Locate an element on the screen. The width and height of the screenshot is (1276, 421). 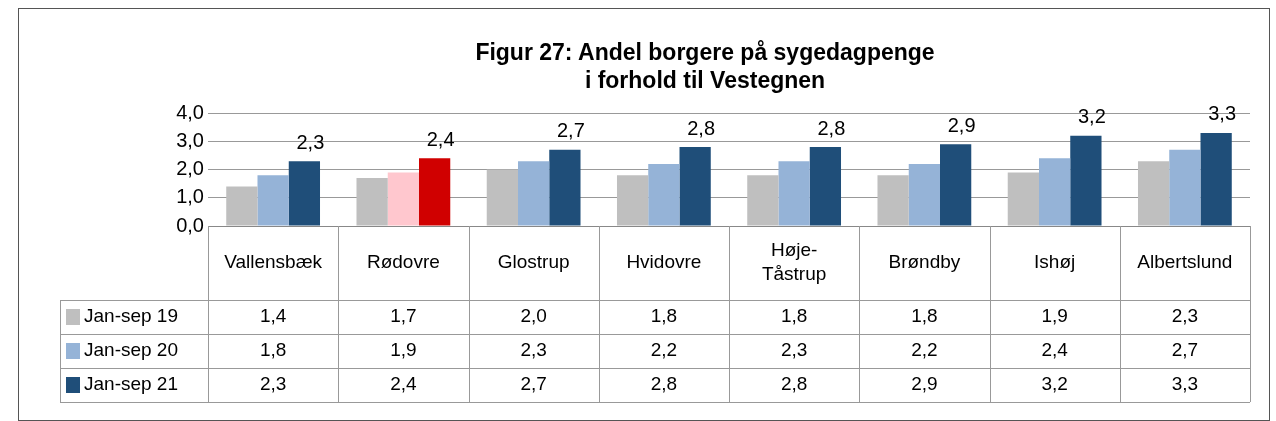
x-tick-label: Hvidovre is located at coordinates (664, 262).